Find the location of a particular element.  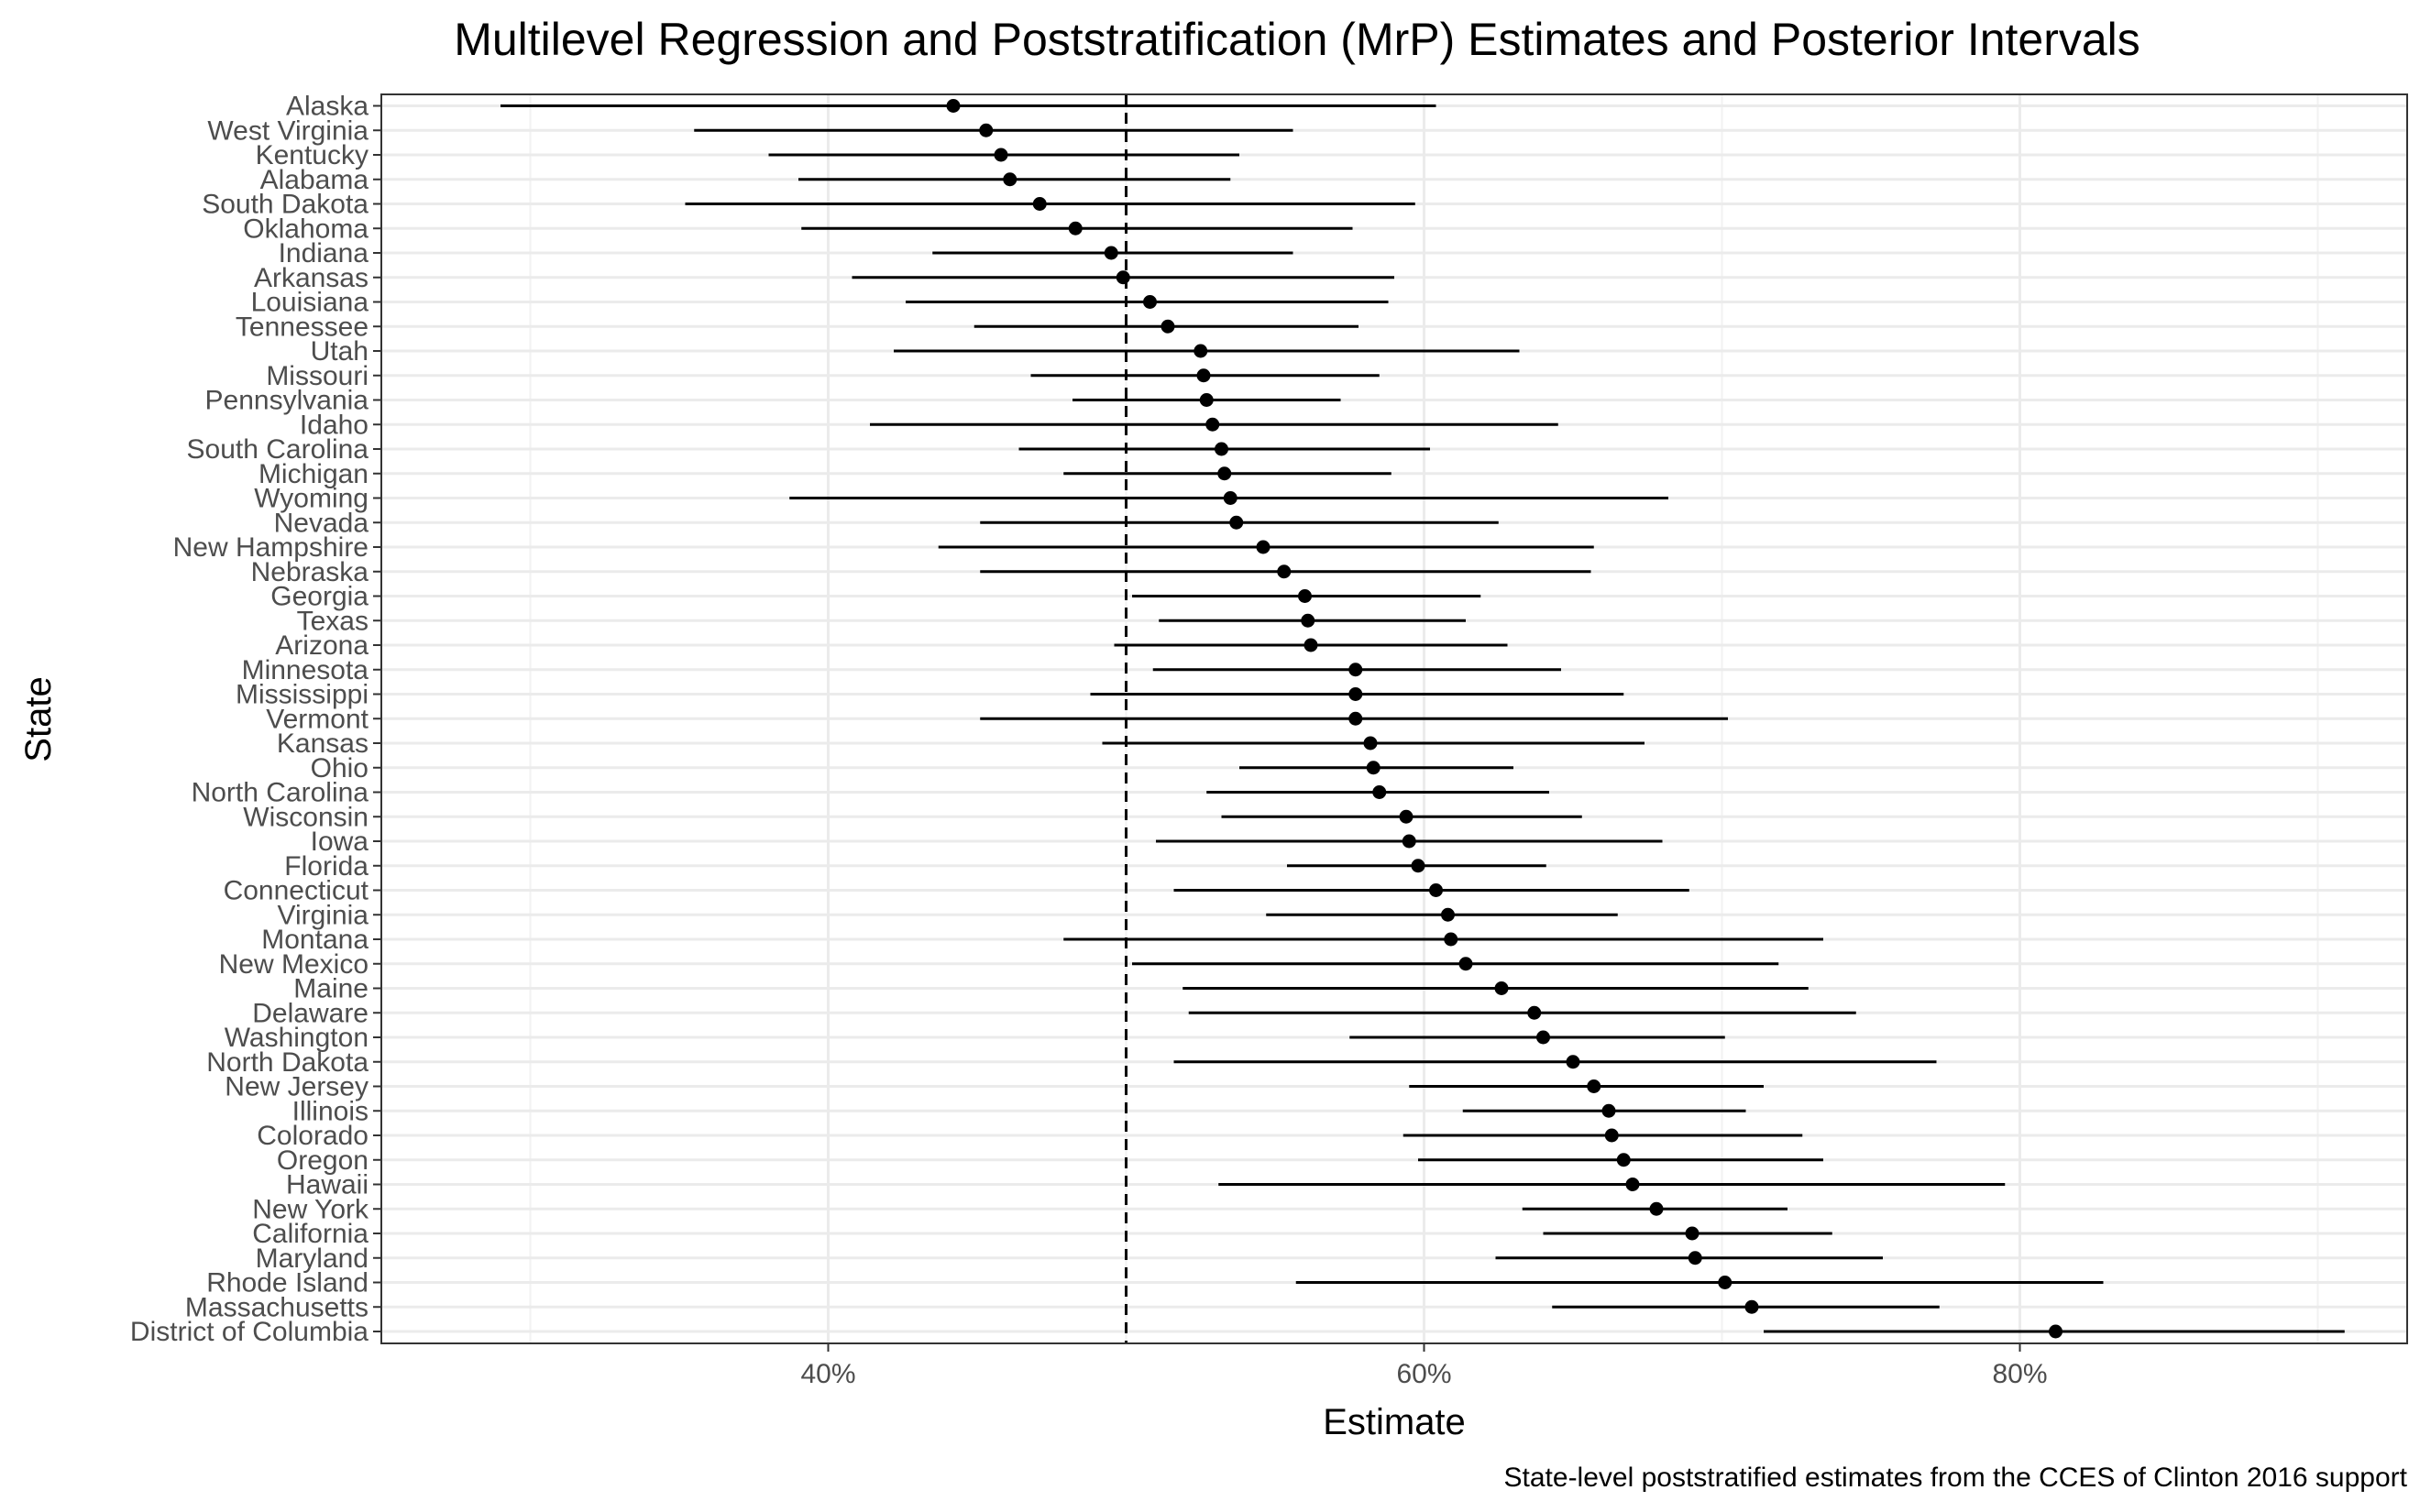

x-tick-label: 60% is located at coordinates (1423, 1374).